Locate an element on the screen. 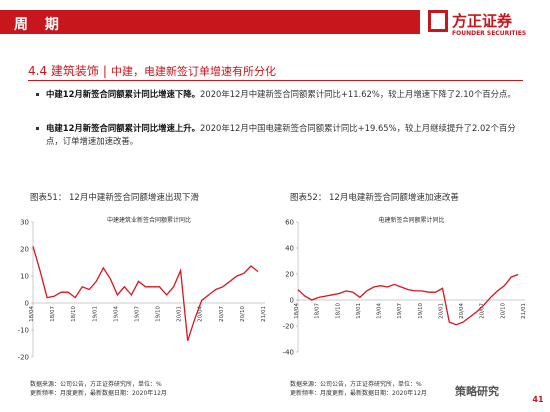  header: 周 期 方正证券 FOUNDER SECURITIES is located at coordinates (275, 22).